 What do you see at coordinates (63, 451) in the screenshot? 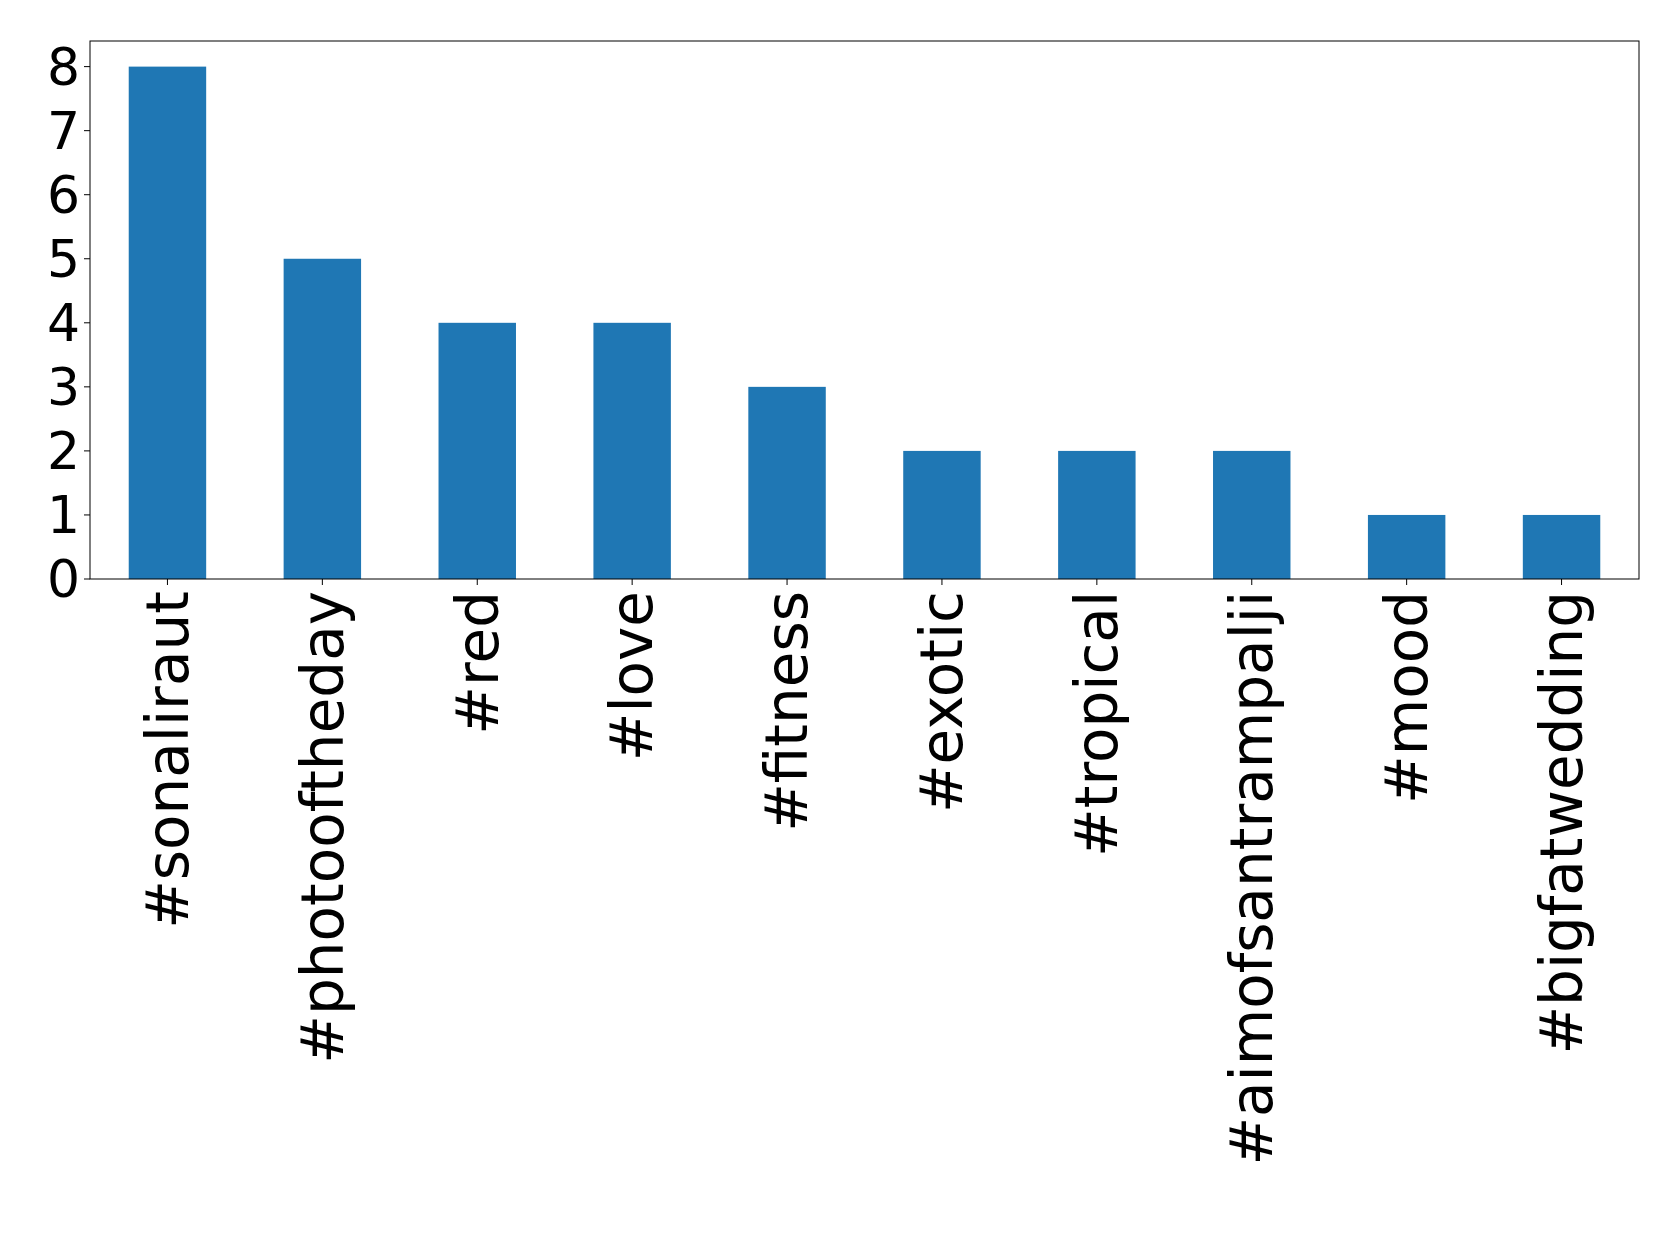
I see `y-tick-label: 2` at bounding box center [63, 451].